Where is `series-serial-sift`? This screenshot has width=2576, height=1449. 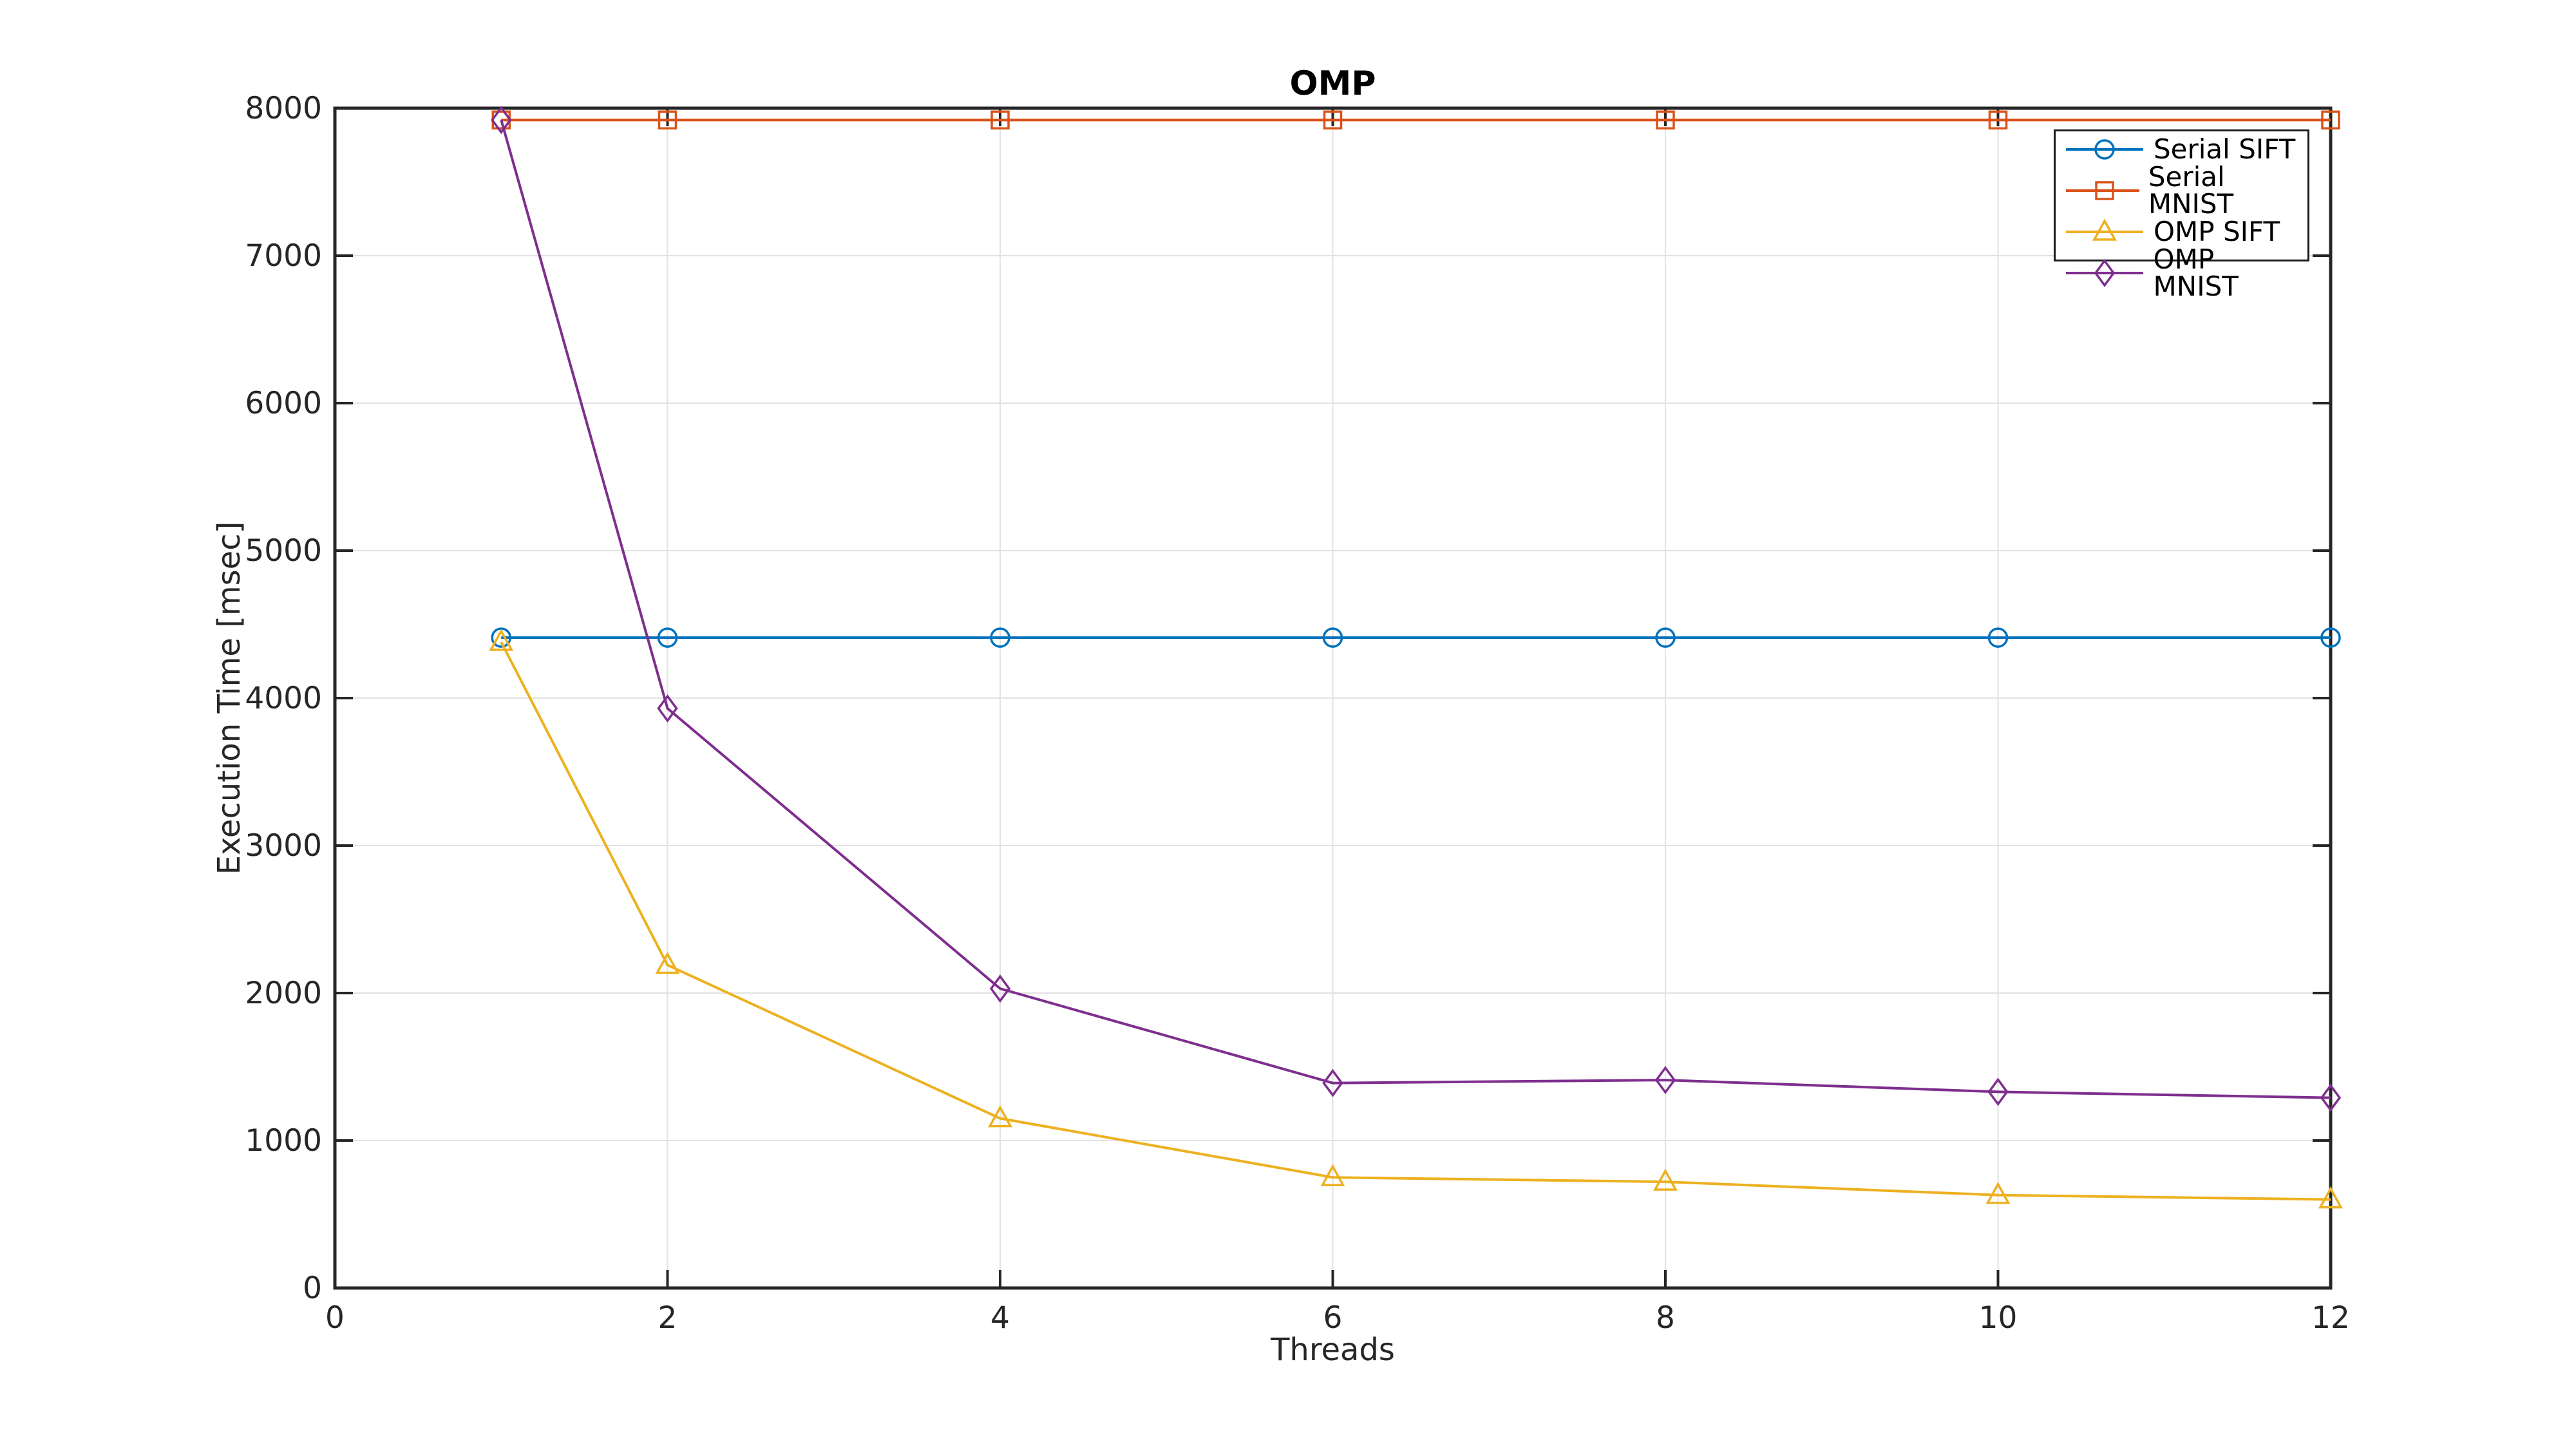 series-serial-sift is located at coordinates (1416, 637).